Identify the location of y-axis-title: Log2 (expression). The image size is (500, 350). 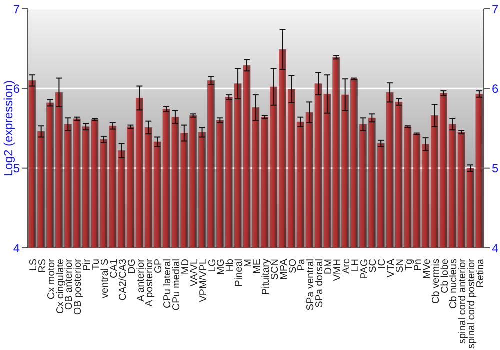
(8, 128).